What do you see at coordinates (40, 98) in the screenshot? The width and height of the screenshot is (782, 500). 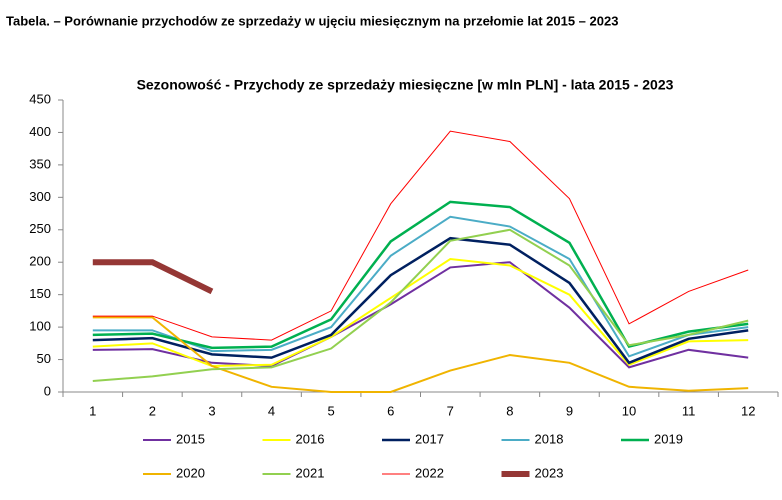 I see `y-tick-label: 450` at bounding box center [40, 98].